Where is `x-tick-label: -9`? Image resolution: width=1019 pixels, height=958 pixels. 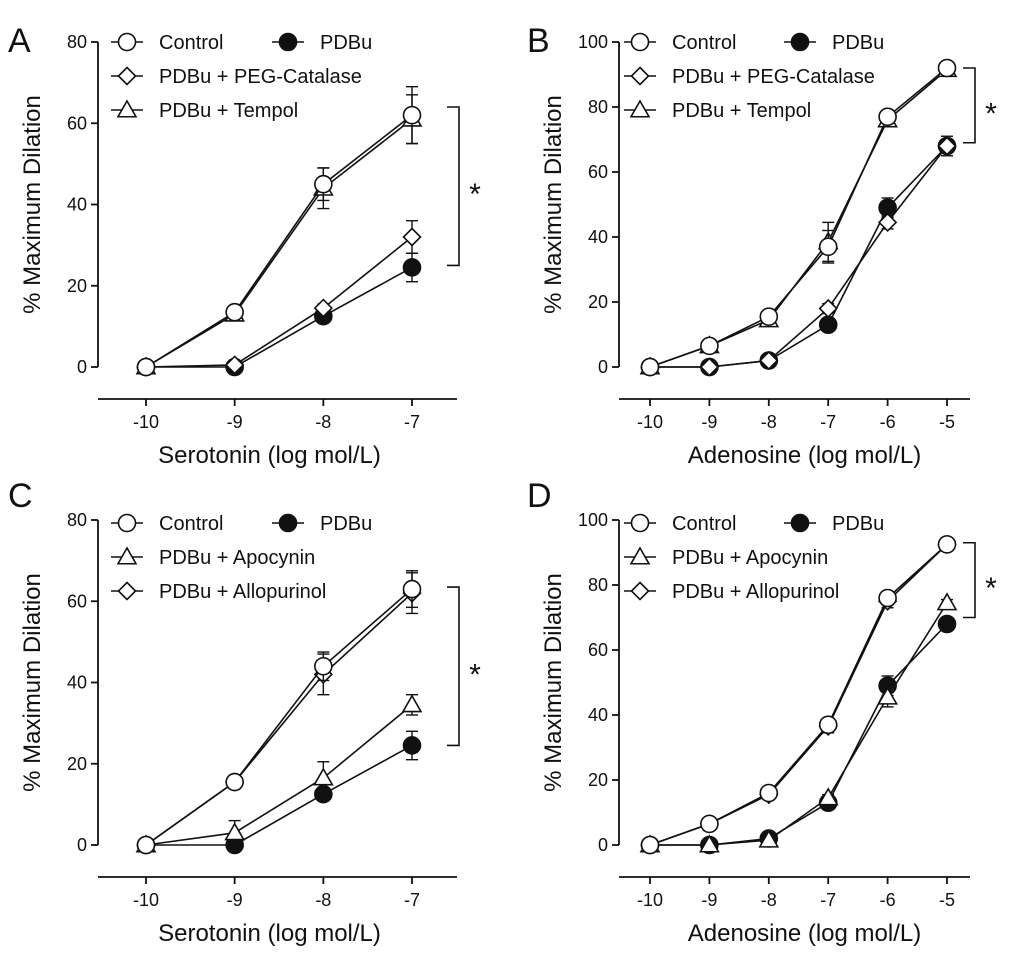
x-tick-label: -9 is located at coordinates (235, 422).